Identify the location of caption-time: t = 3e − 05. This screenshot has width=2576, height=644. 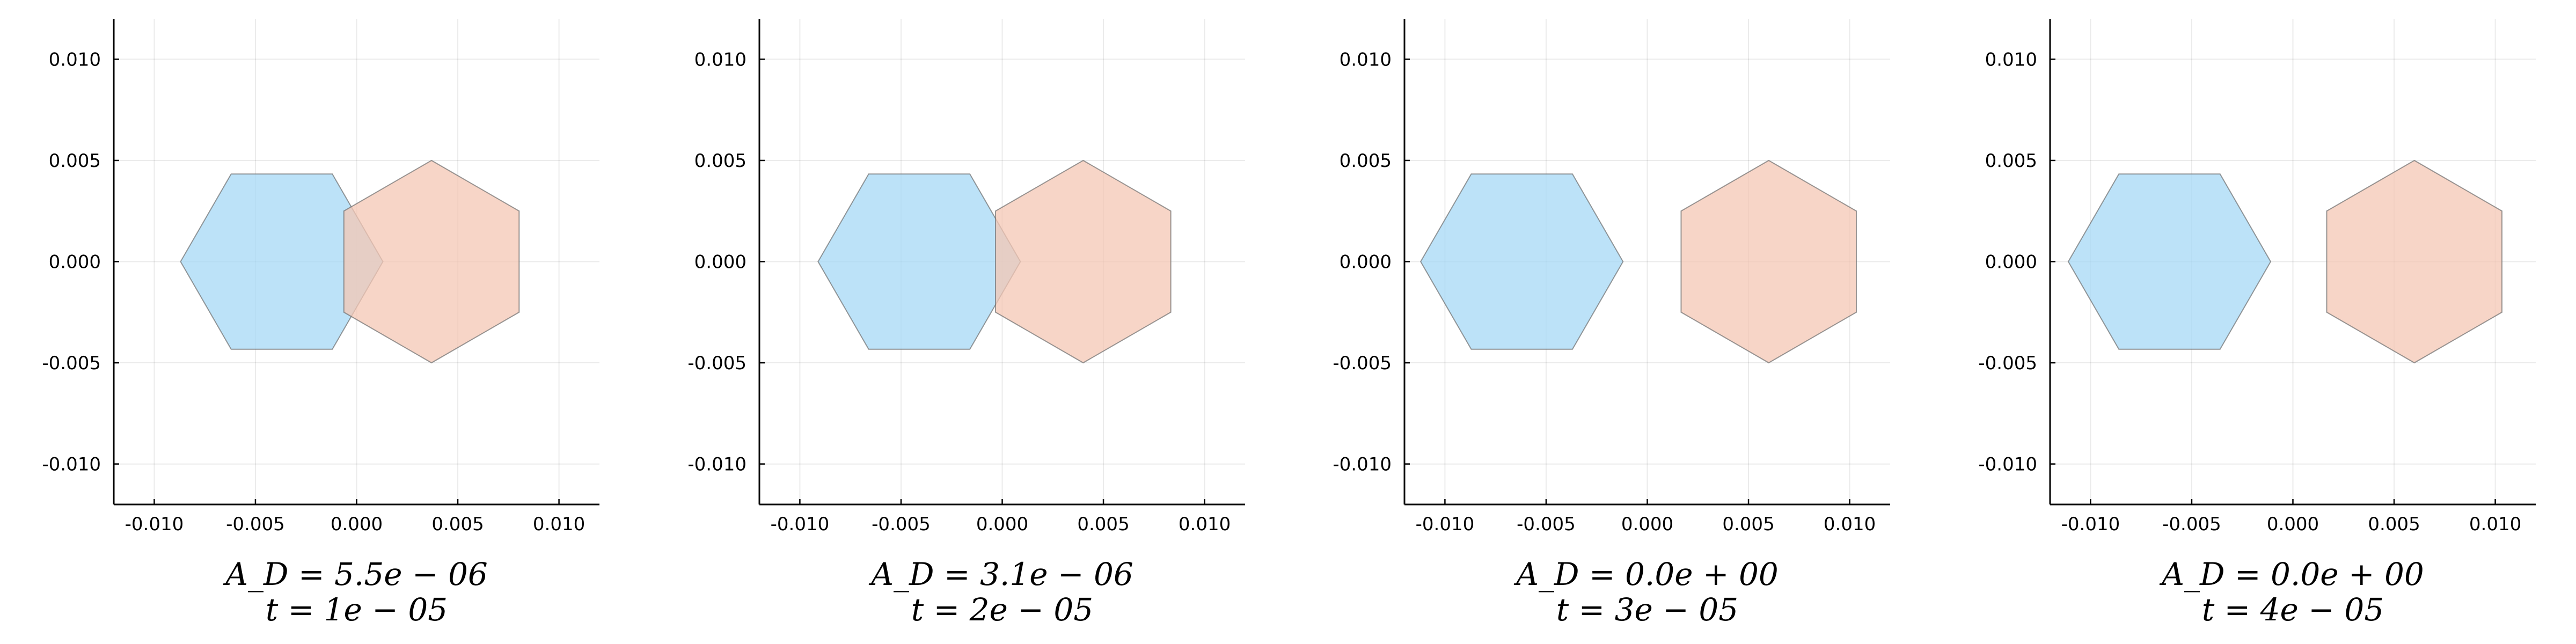
(1647, 609).